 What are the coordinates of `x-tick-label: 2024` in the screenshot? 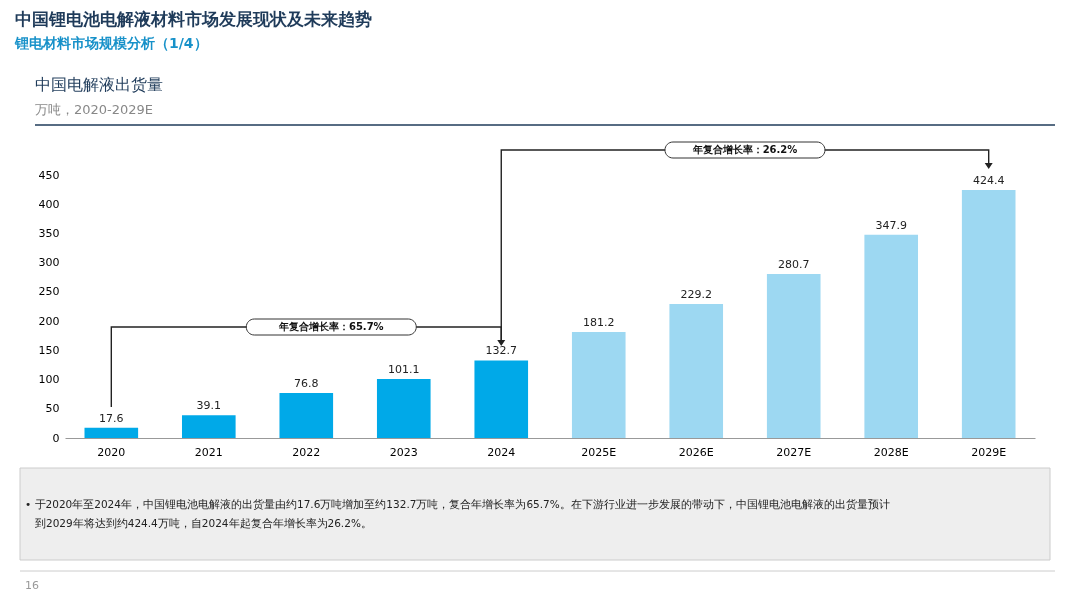 It's located at (501, 452).